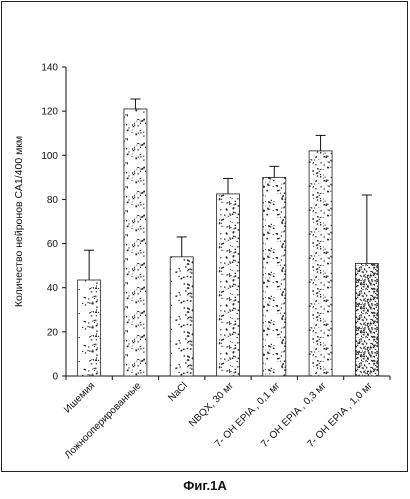 This screenshot has height=499, width=410. I want to click on y-tick-label: 40, so click(53, 288).